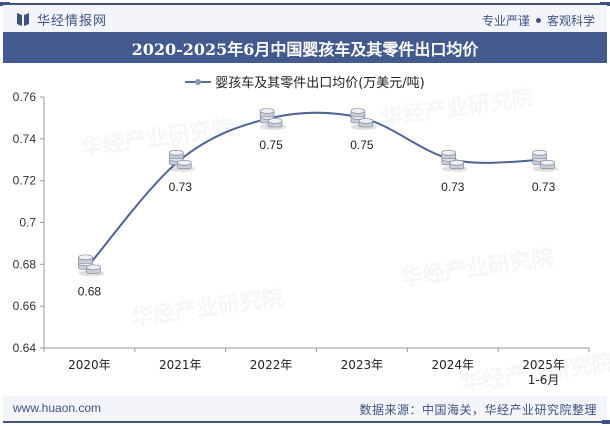  I want to click on brand: 华经情报网, so click(62, 20).